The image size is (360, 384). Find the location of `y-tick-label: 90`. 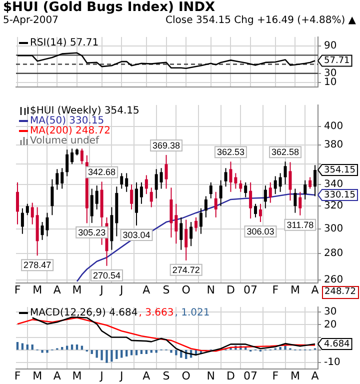

y-tick-label: 90 is located at coordinates (330, 46).